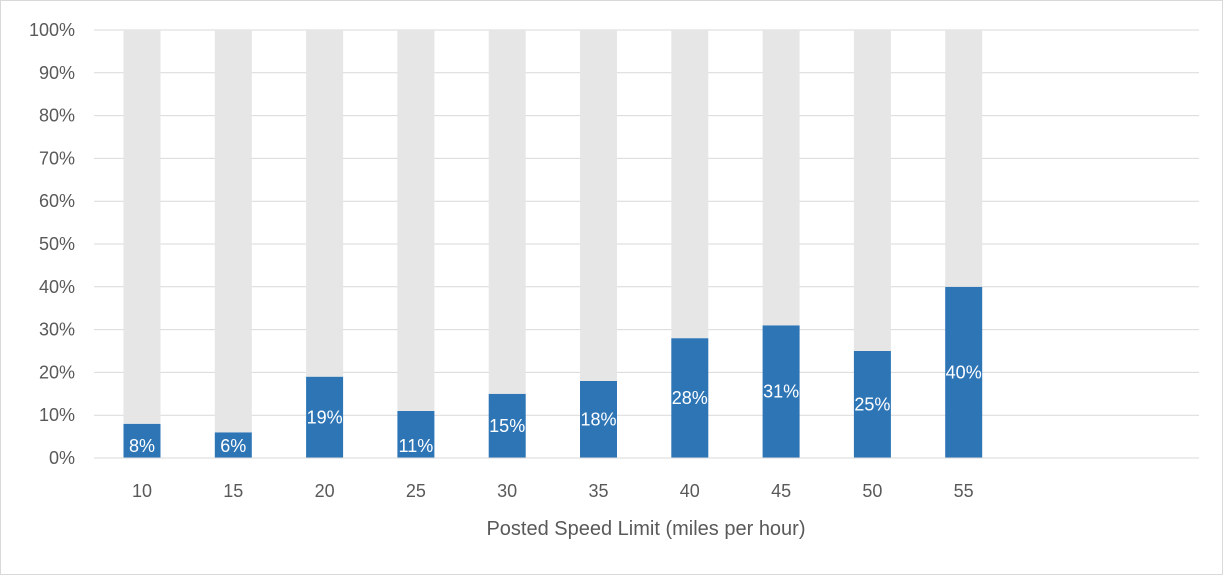 This screenshot has width=1223, height=576. What do you see at coordinates (507, 491) in the screenshot?
I see `x-tick-label: 30` at bounding box center [507, 491].